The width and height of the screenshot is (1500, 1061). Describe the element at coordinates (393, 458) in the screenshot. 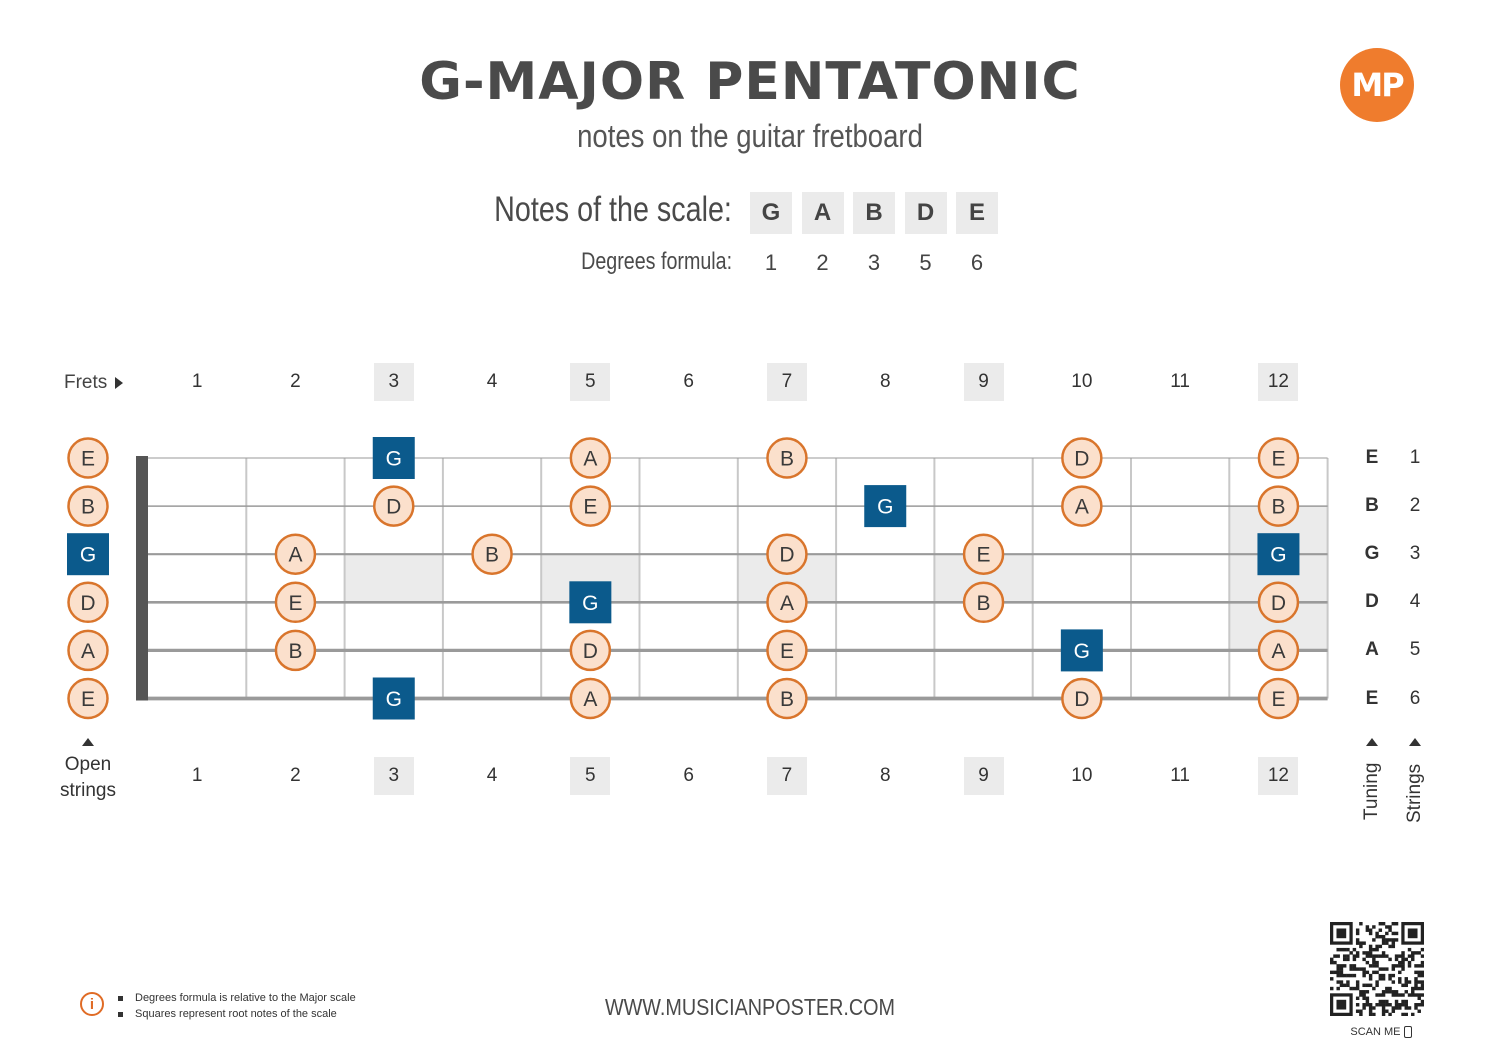

I see `root-note-marker` at that location.